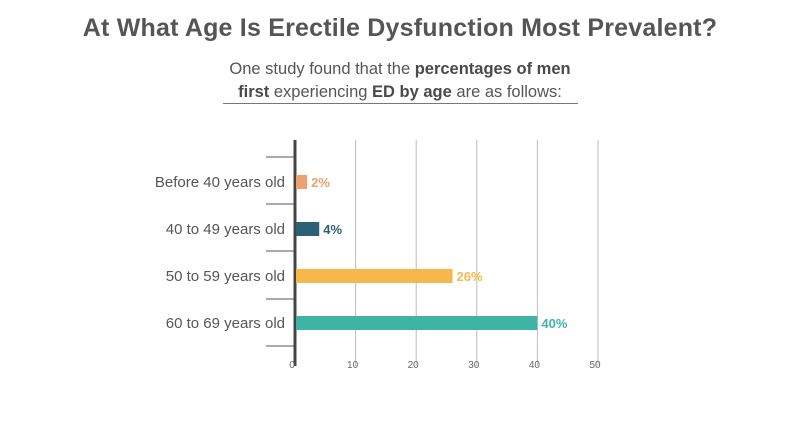  I want to click on category-label: 40 to 49 years old, so click(225, 229).